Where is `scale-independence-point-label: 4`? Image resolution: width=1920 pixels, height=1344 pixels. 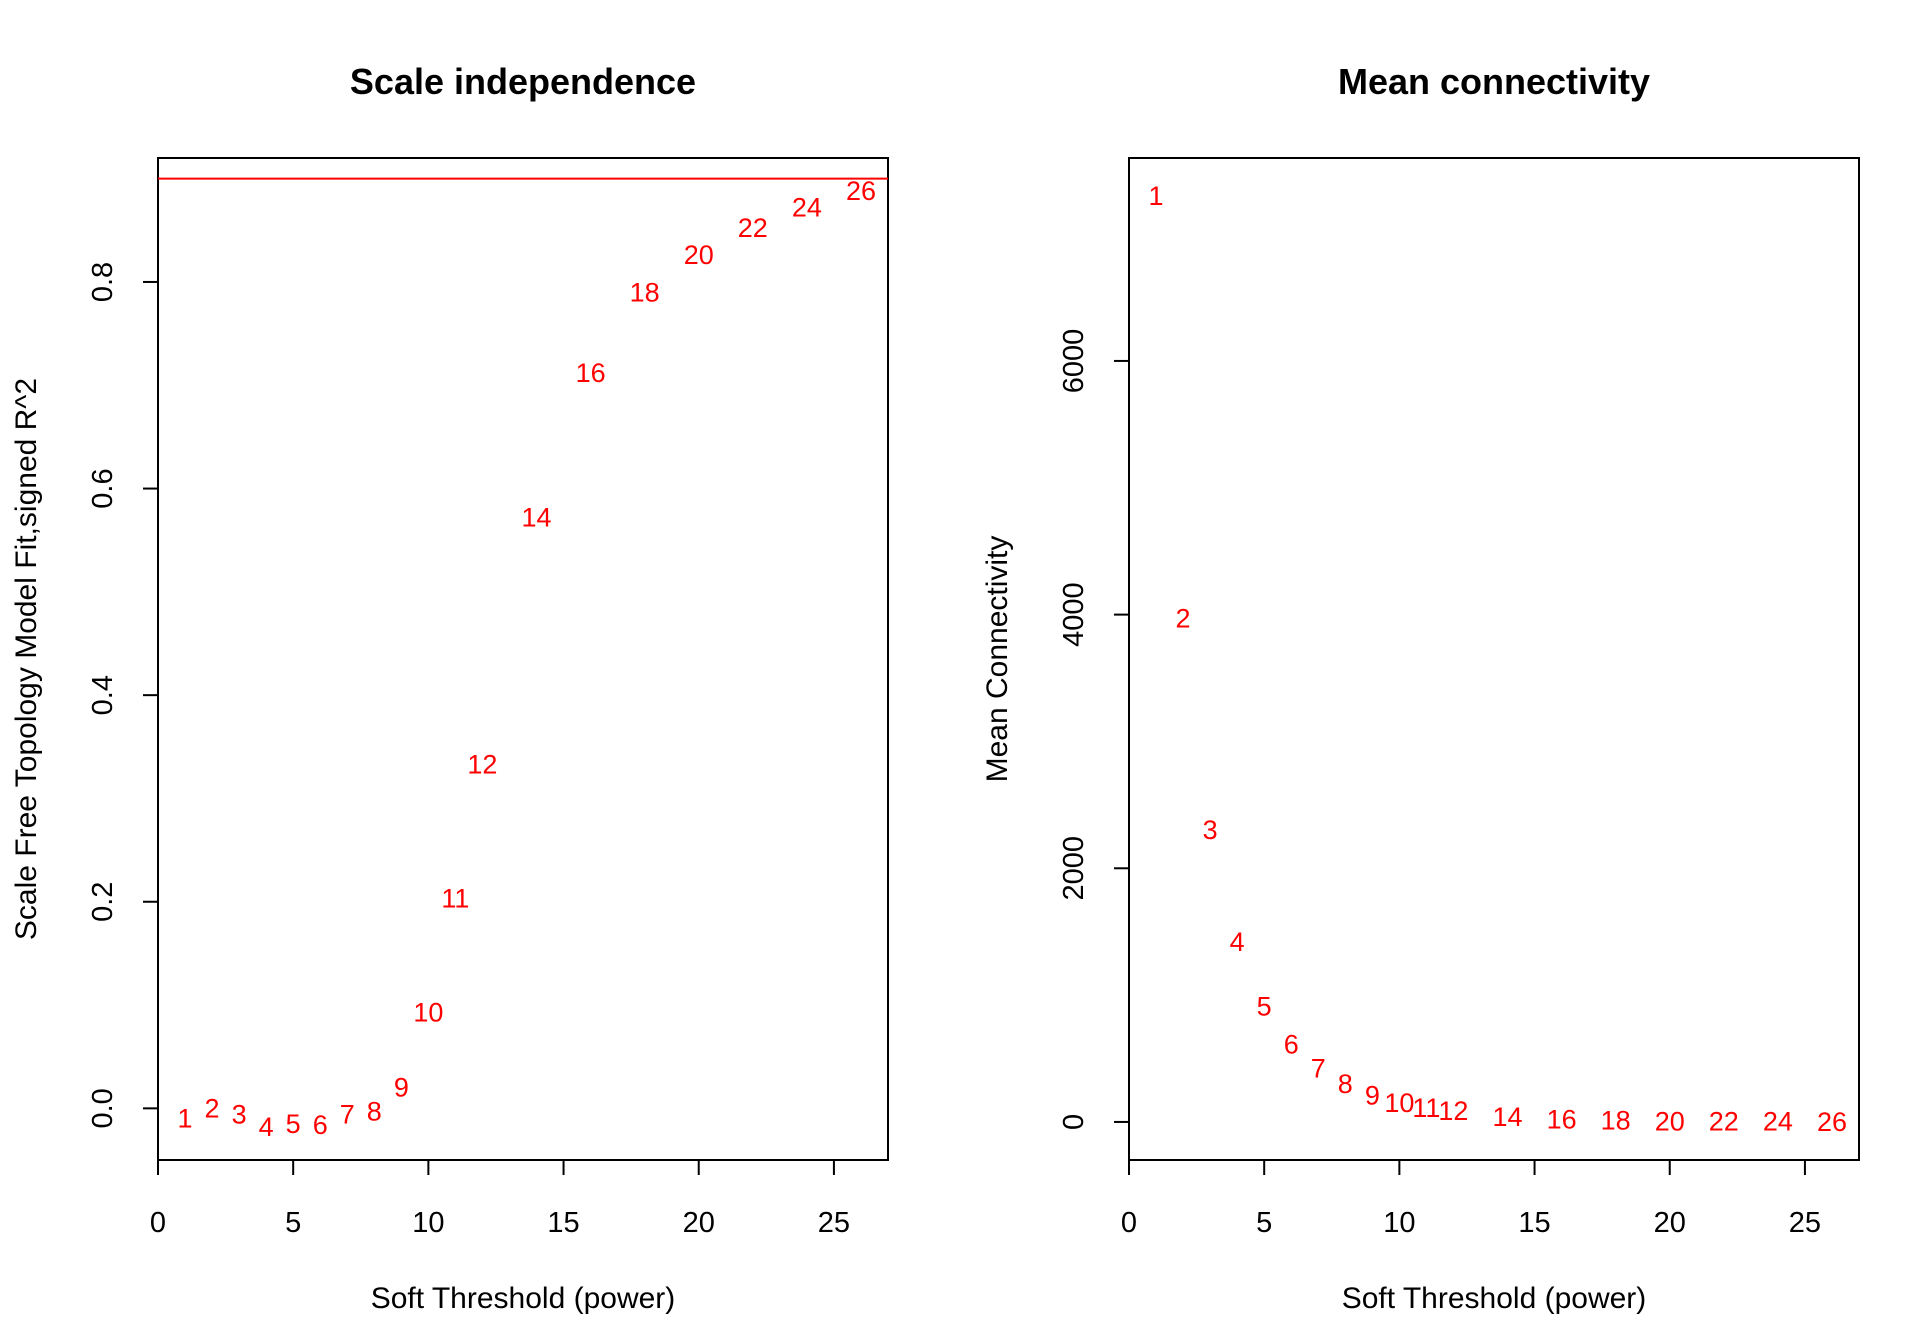 scale-independence-point-label: 4 is located at coordinates (266, 1127).